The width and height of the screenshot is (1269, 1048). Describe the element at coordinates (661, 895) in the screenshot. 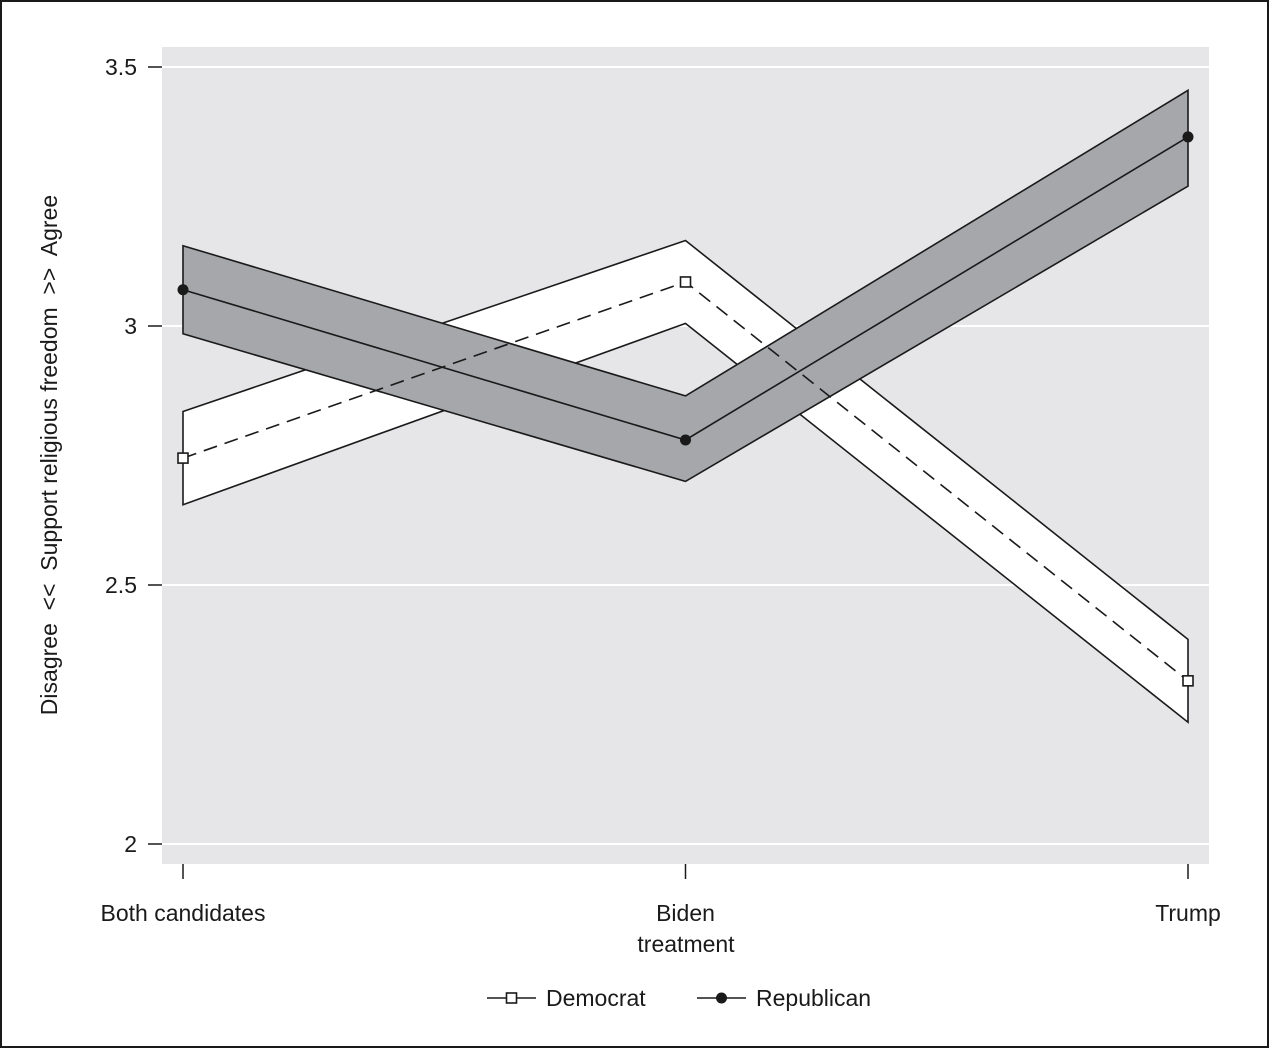

I see `x-axis: Both candidates Biden Trump` at that location.